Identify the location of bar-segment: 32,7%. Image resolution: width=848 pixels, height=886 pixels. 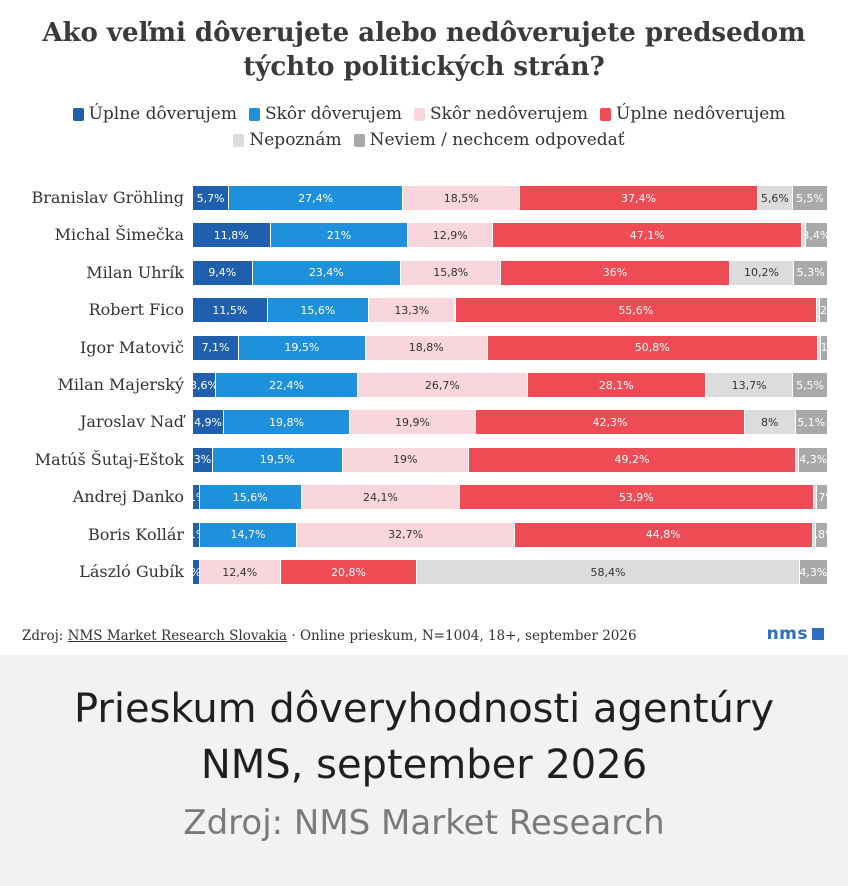
(406, 534).